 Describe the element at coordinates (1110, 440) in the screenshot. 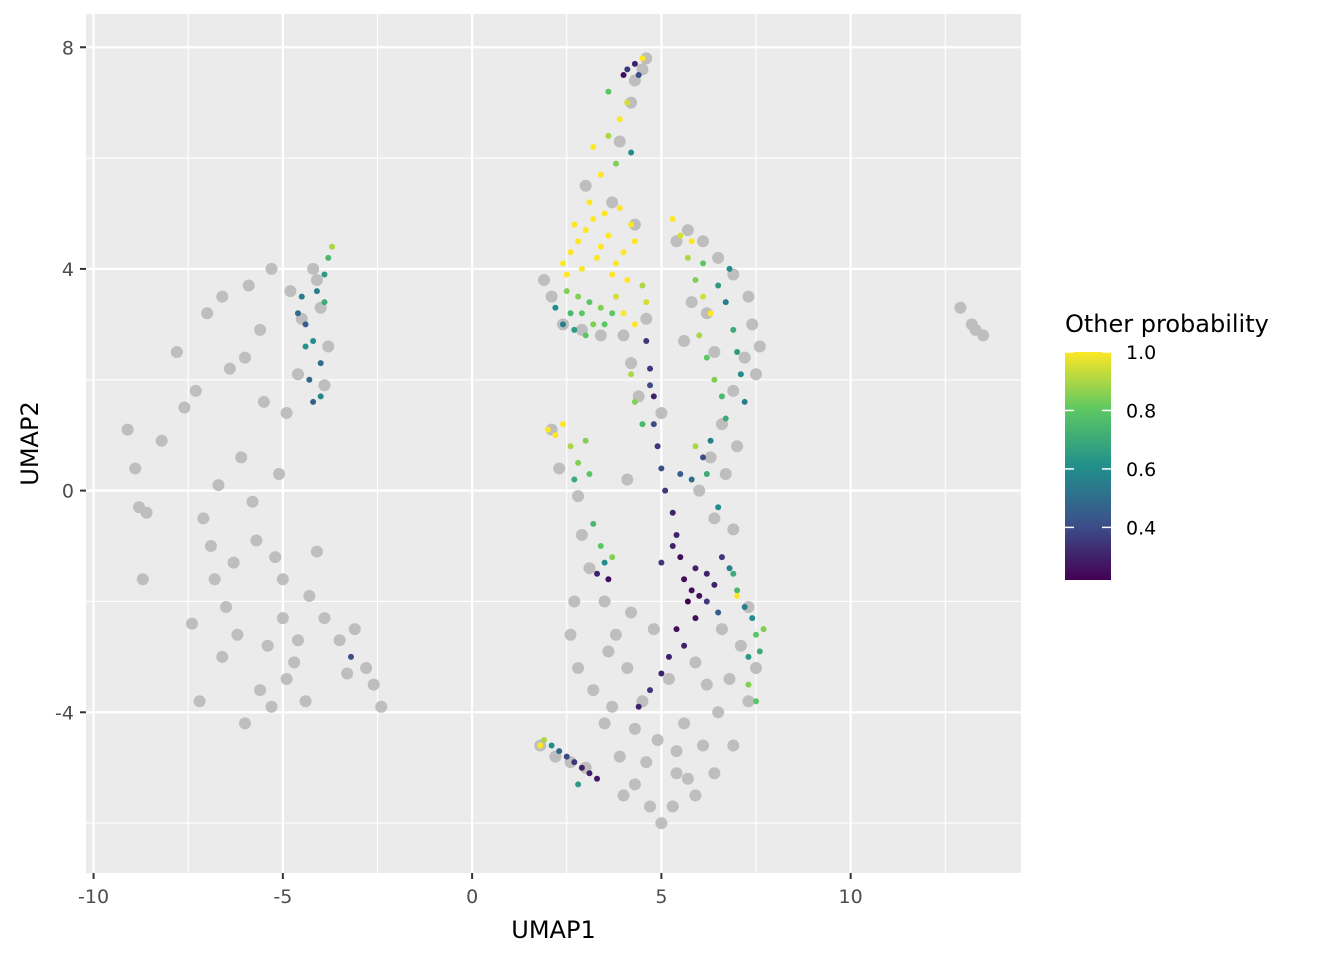

I see `legend-ticks: 0.4 0.6 0.8 1.0` at that location.